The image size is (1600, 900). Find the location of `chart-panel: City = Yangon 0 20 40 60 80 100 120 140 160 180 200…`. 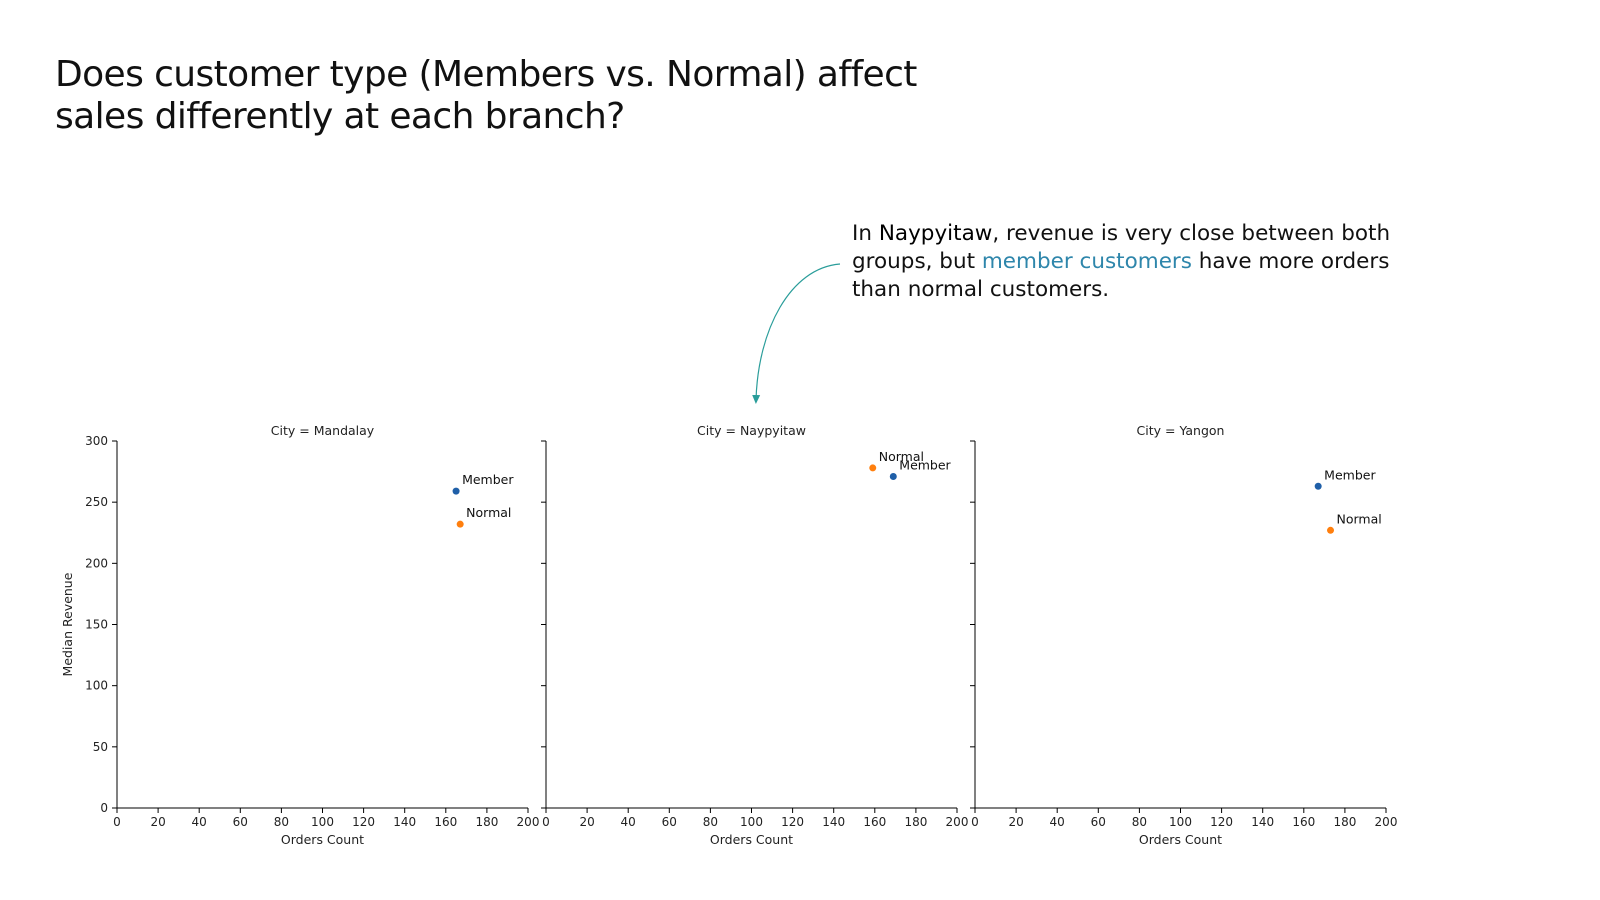

chart-panel: City = Yangon 0 20 40 60 80 100 120 140 160 180 200… is located at coordinates (1183, 635).